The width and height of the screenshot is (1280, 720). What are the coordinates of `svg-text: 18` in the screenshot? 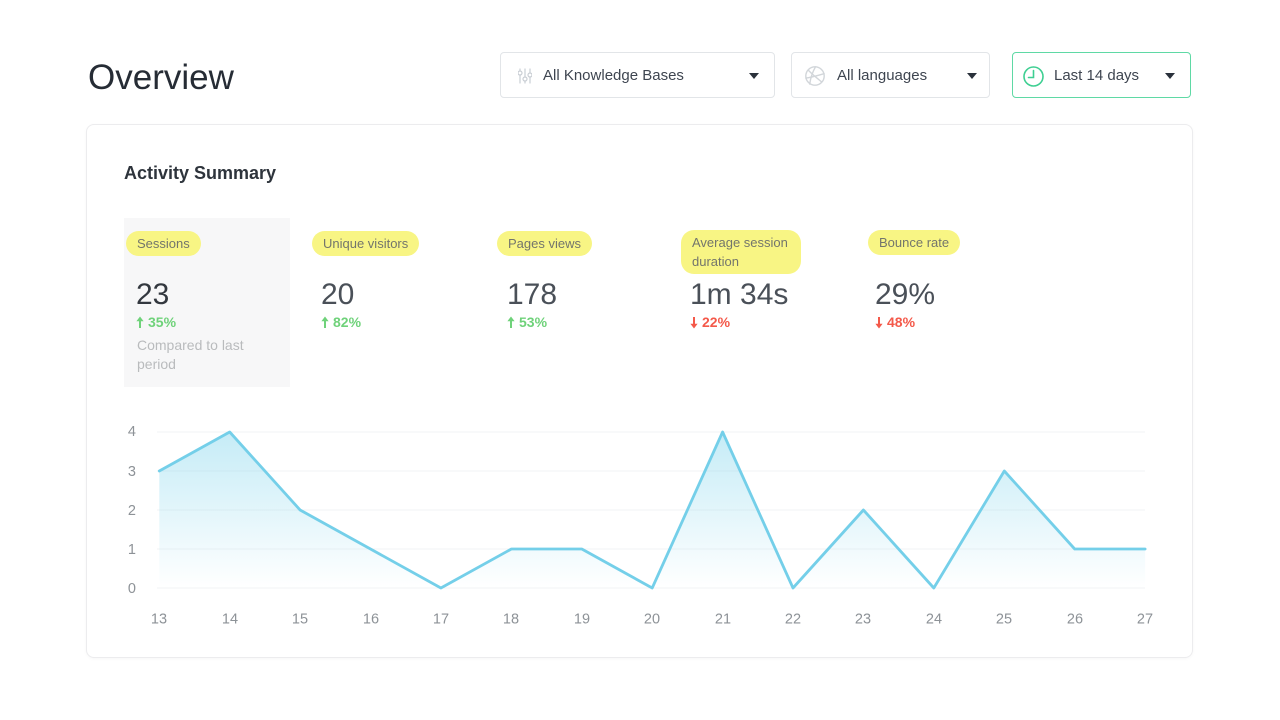 It's located at (511, 620).